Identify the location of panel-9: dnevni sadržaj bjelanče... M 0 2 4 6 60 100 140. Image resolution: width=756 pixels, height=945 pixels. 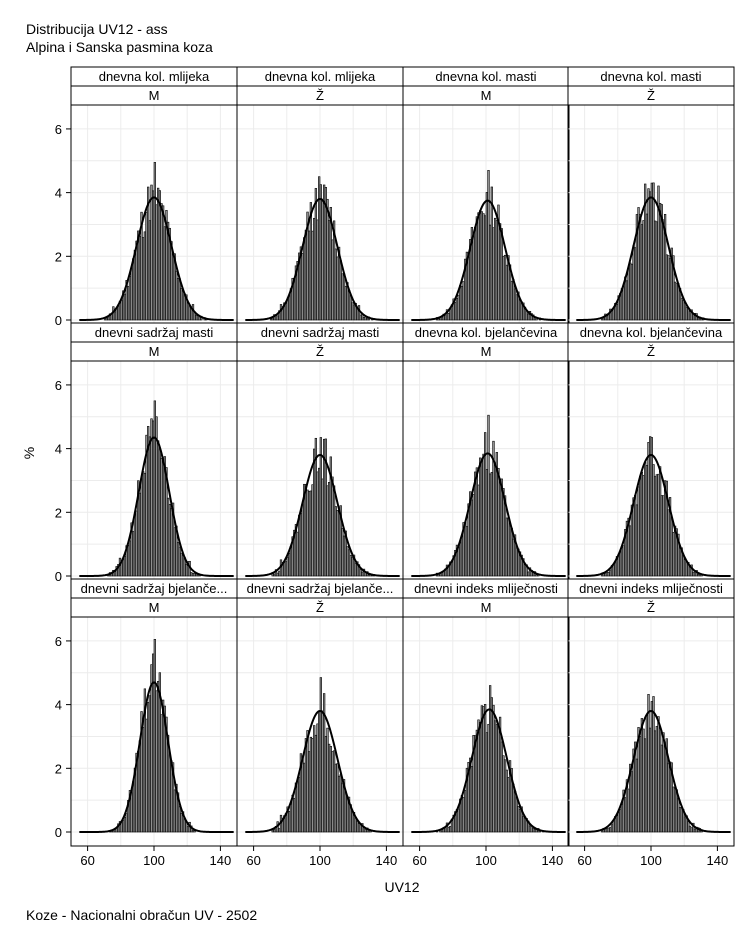
(146, 723).